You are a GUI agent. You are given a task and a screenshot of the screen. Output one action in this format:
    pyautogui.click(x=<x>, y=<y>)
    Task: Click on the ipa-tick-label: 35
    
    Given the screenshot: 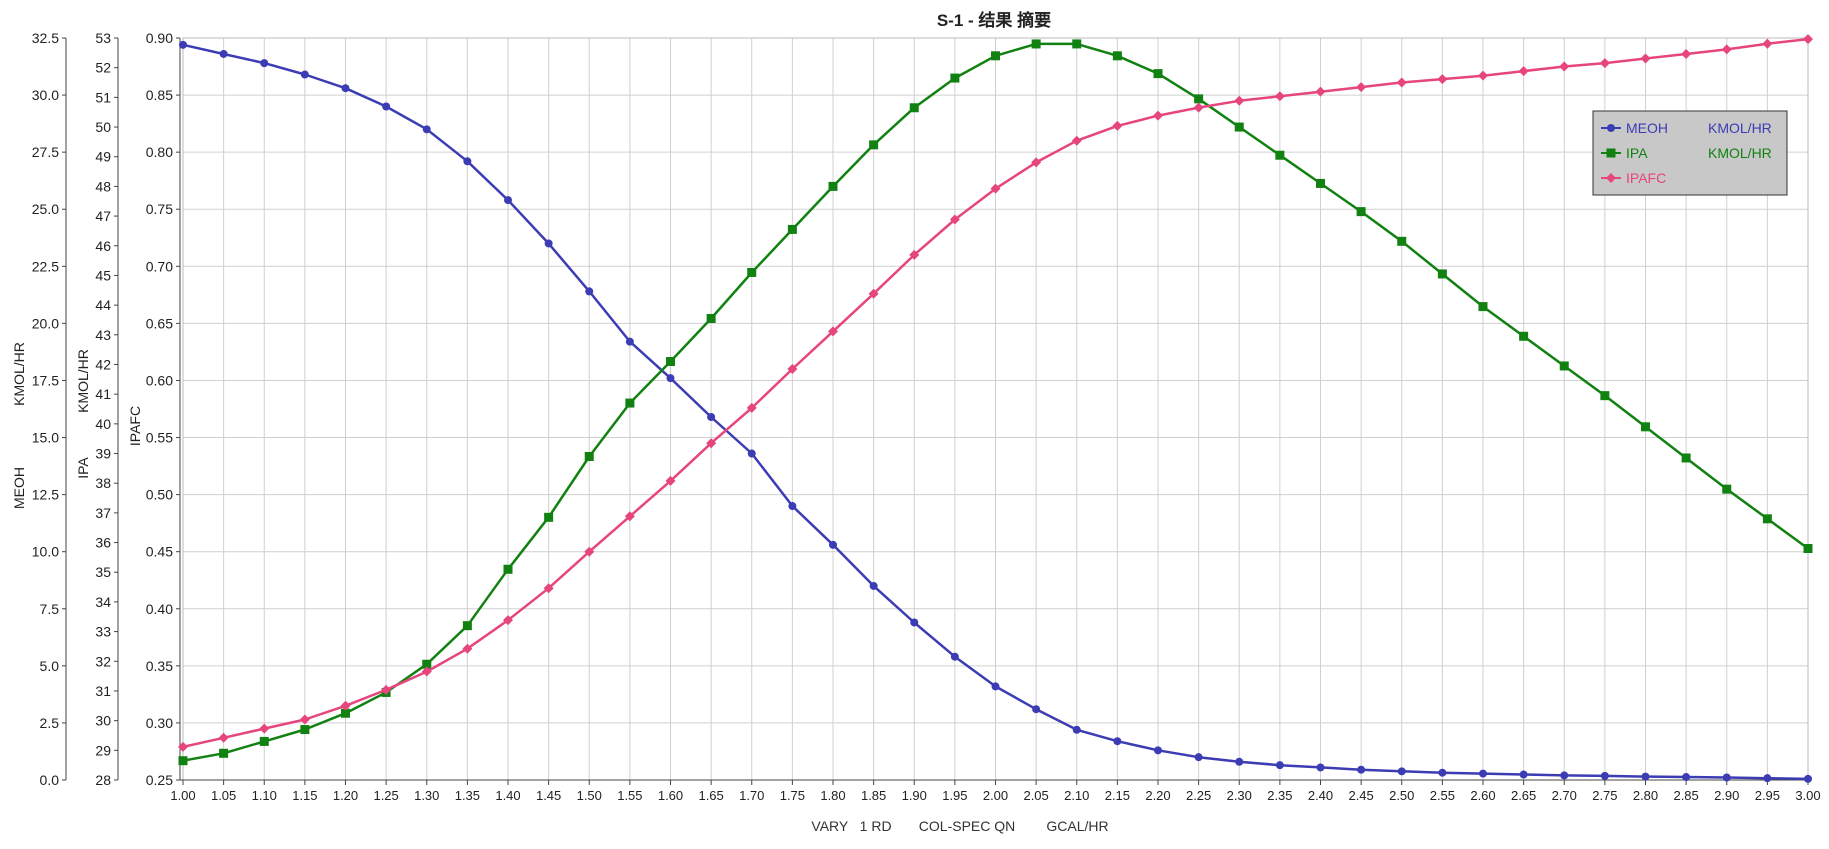 What is the action you would take?
    pyautogui.click(x=103, y=572)
    